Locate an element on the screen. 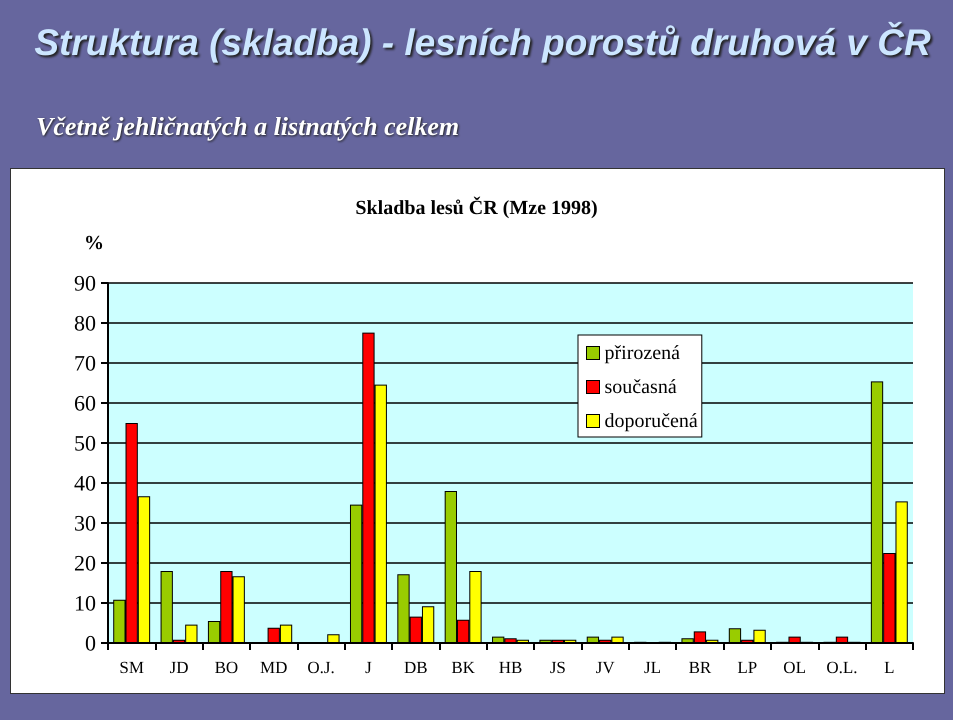 This screenshot has height=720, width=953. legend-label: současná is located at coordinates (640, 387).